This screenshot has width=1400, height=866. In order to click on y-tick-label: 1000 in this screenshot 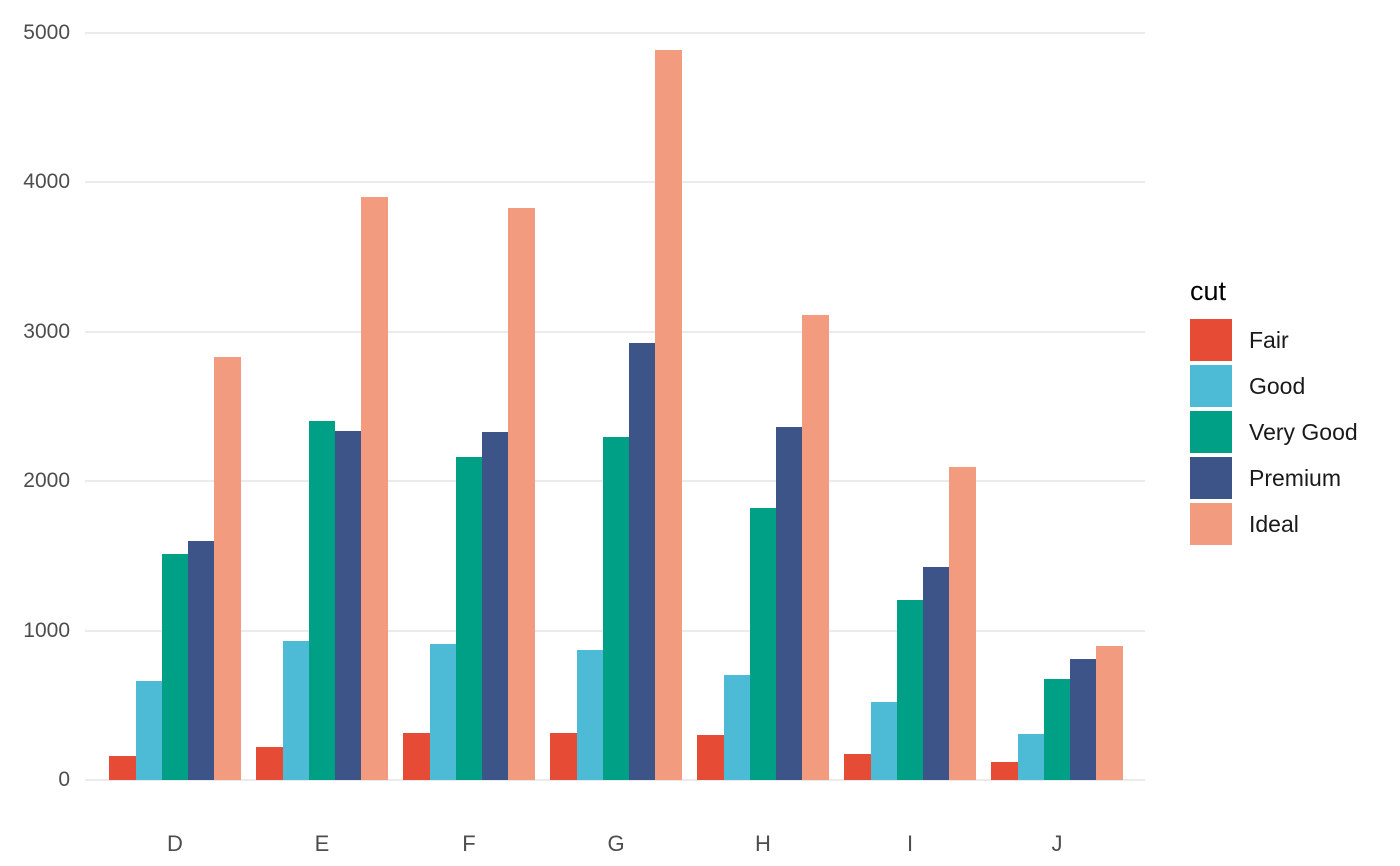, I will do `click(46, 630)`.